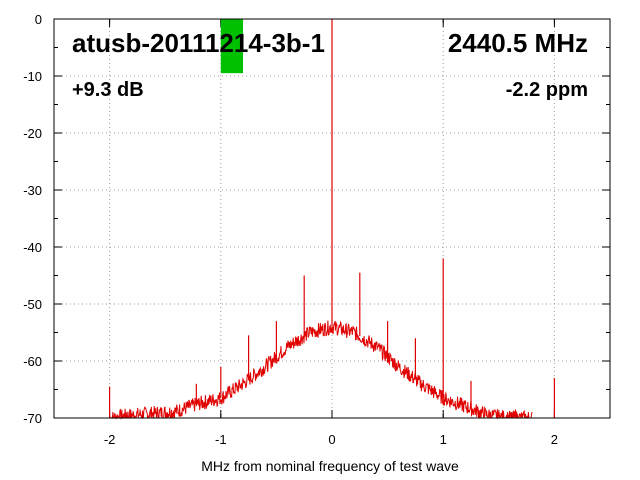 This screenshot has width=640, height=480. I want to click on x-tick-label: 0, so click(331, 439).